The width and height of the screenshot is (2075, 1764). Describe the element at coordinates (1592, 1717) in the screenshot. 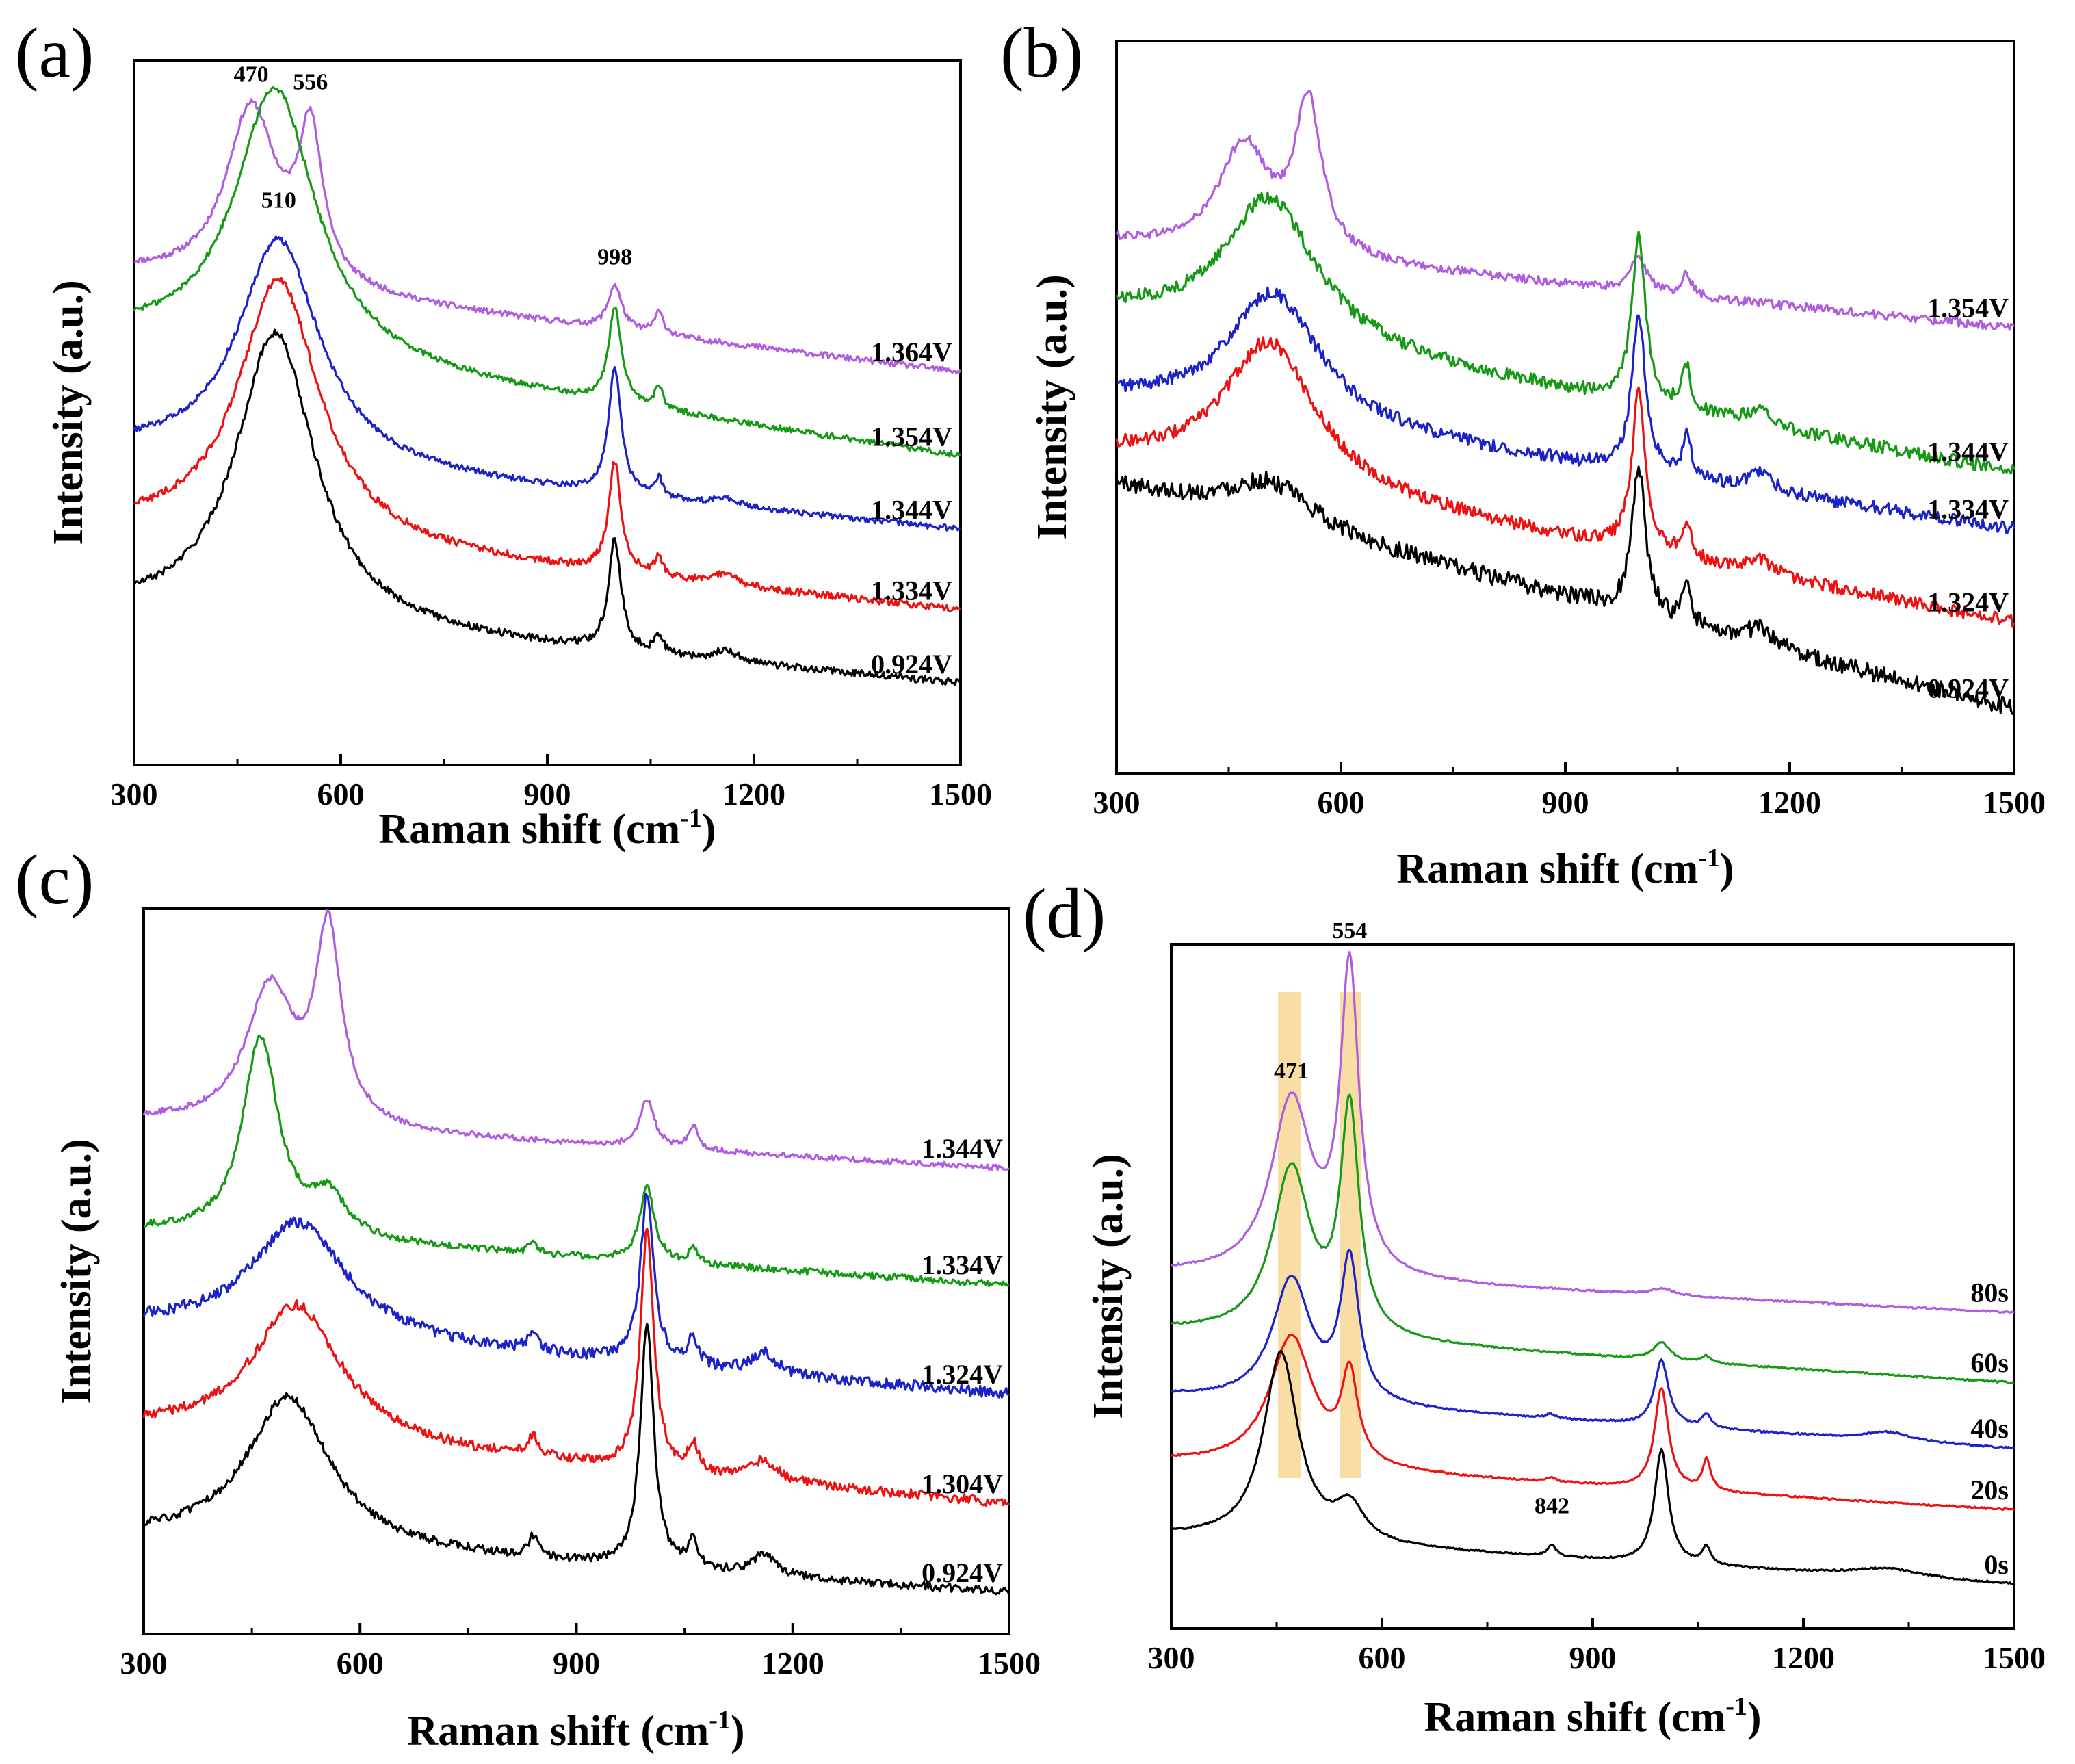

I see `x-axis-label-d: Raman shift (cm-1)` at that location.